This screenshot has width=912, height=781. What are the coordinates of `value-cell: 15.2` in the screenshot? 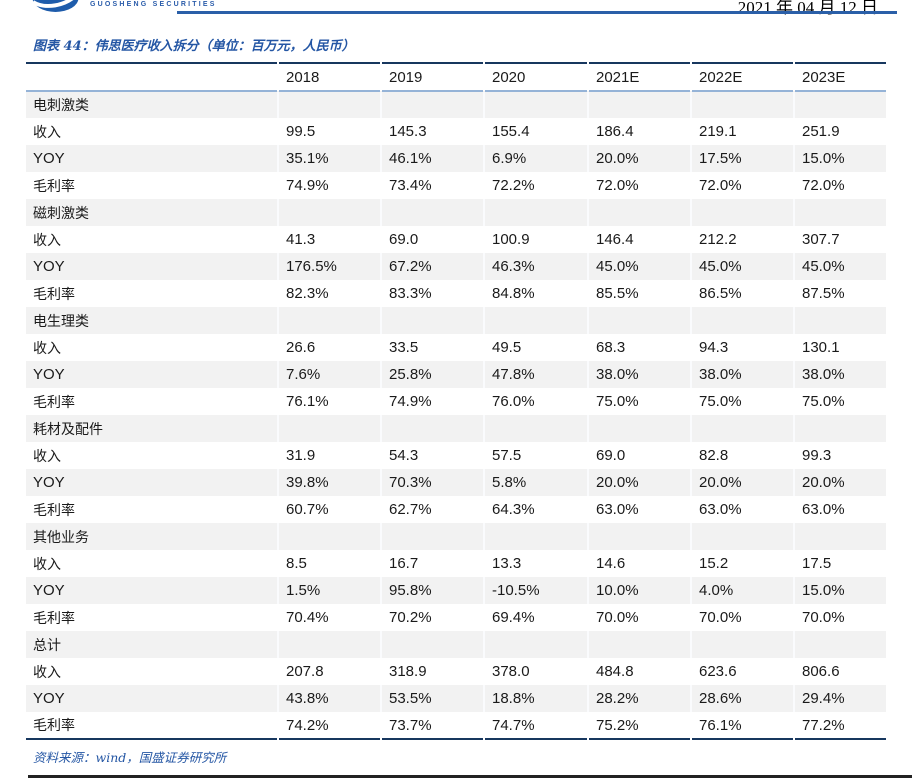 It's located at (714, 563).